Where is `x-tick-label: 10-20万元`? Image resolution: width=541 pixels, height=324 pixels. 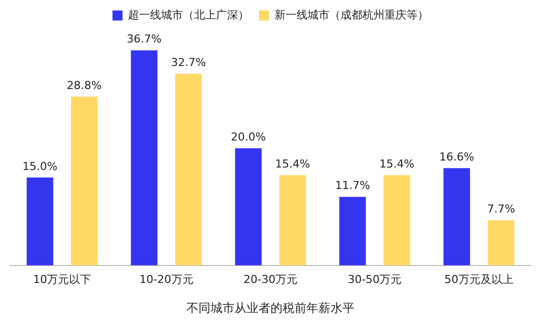 x-tick-label: 10-20万元 is located at coordinates (166, 279).